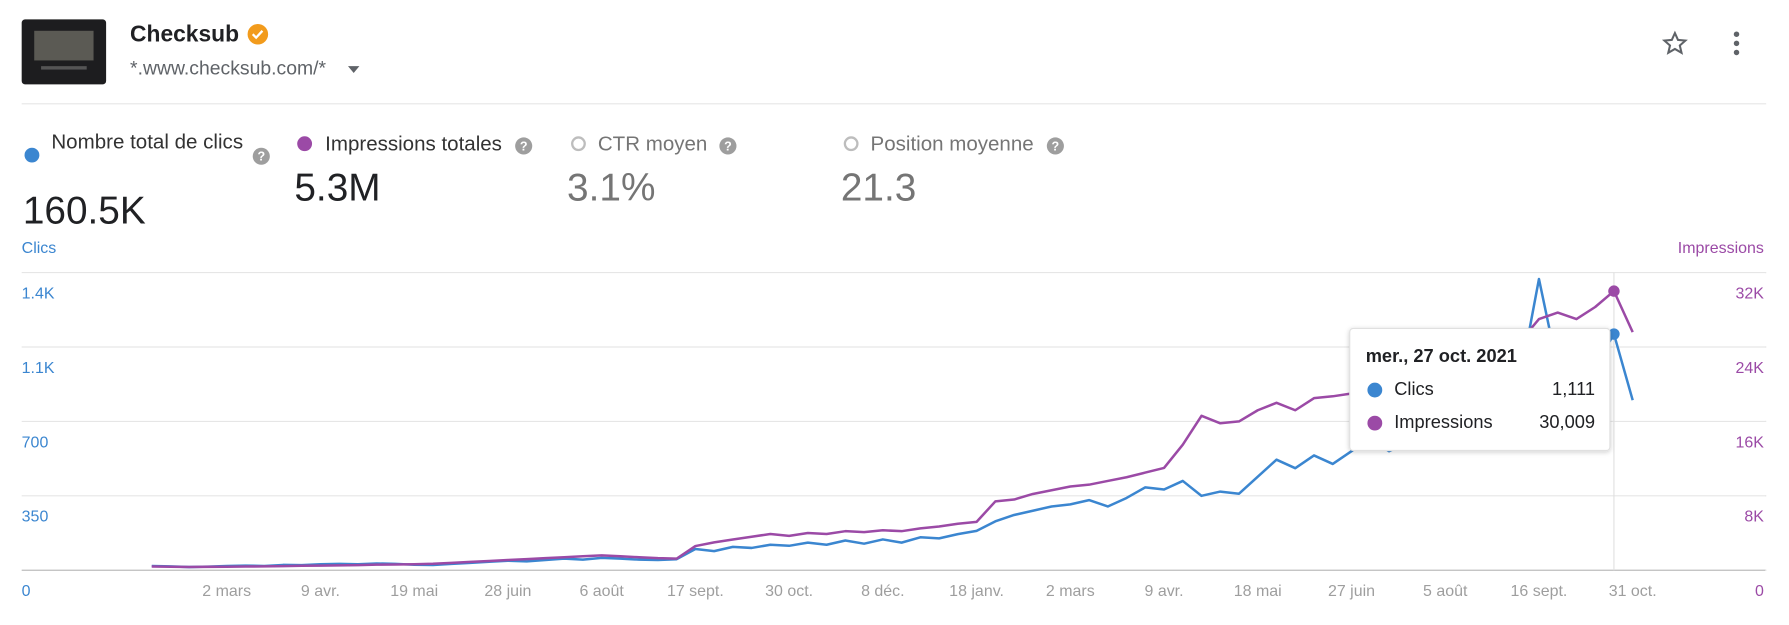 This screenshot has height=625, width=1789. Describe the element at coordinates (894, 62) in the screenshot. I see `header: Checksub *.www.checksub.com/*` at that location.